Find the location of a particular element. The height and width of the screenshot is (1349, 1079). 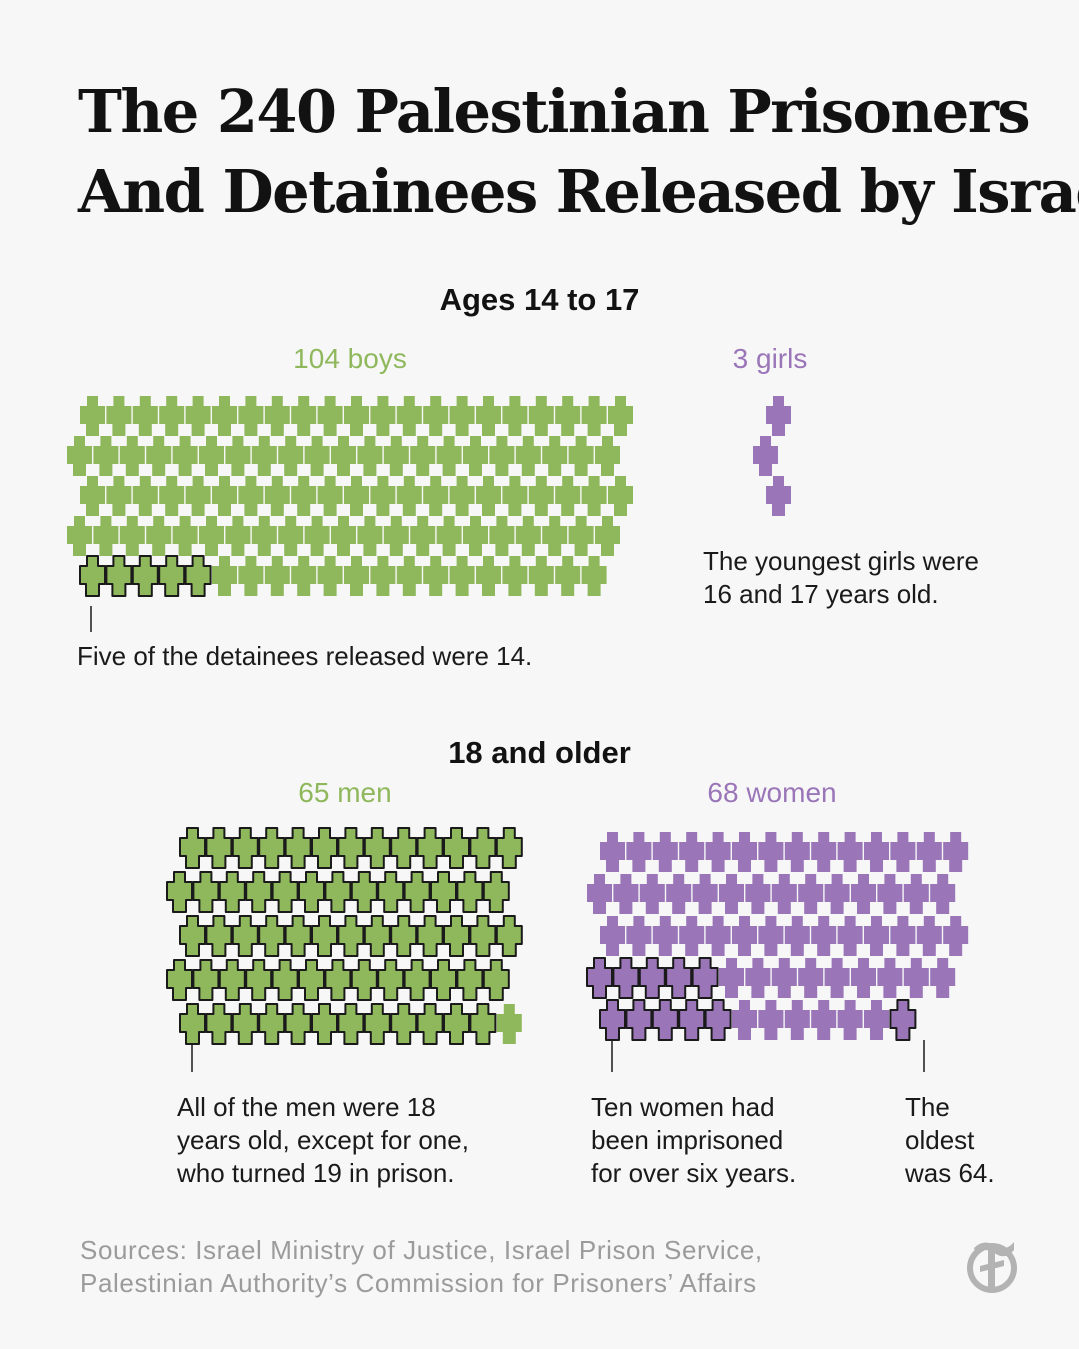

men-label: 65 men is located at coordinates (345, 792).